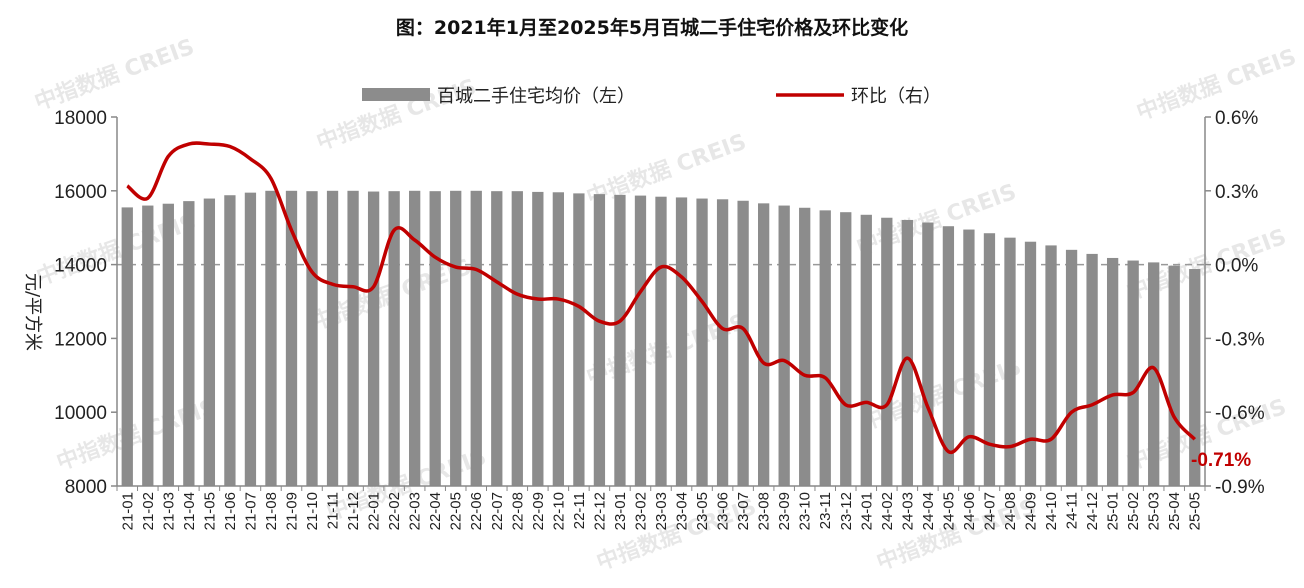 This screenshot has width=1304, height=588. I want to click on x-tick-label: 23-11, so click(825, 510).